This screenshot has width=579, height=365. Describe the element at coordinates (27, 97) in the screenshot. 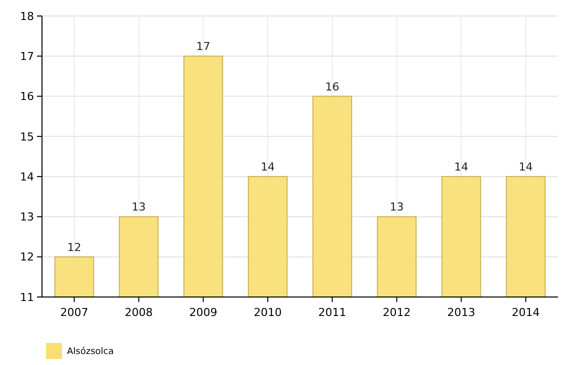

I see `y-tick-label: 16` at that location.